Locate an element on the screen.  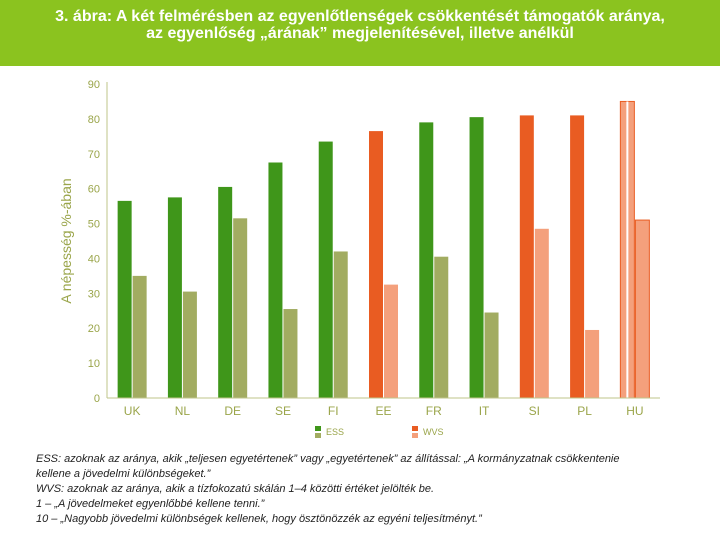
x-axis: UK NL DE SE FI EE FR IT SI PL HU is located at coordinates (383, 407).